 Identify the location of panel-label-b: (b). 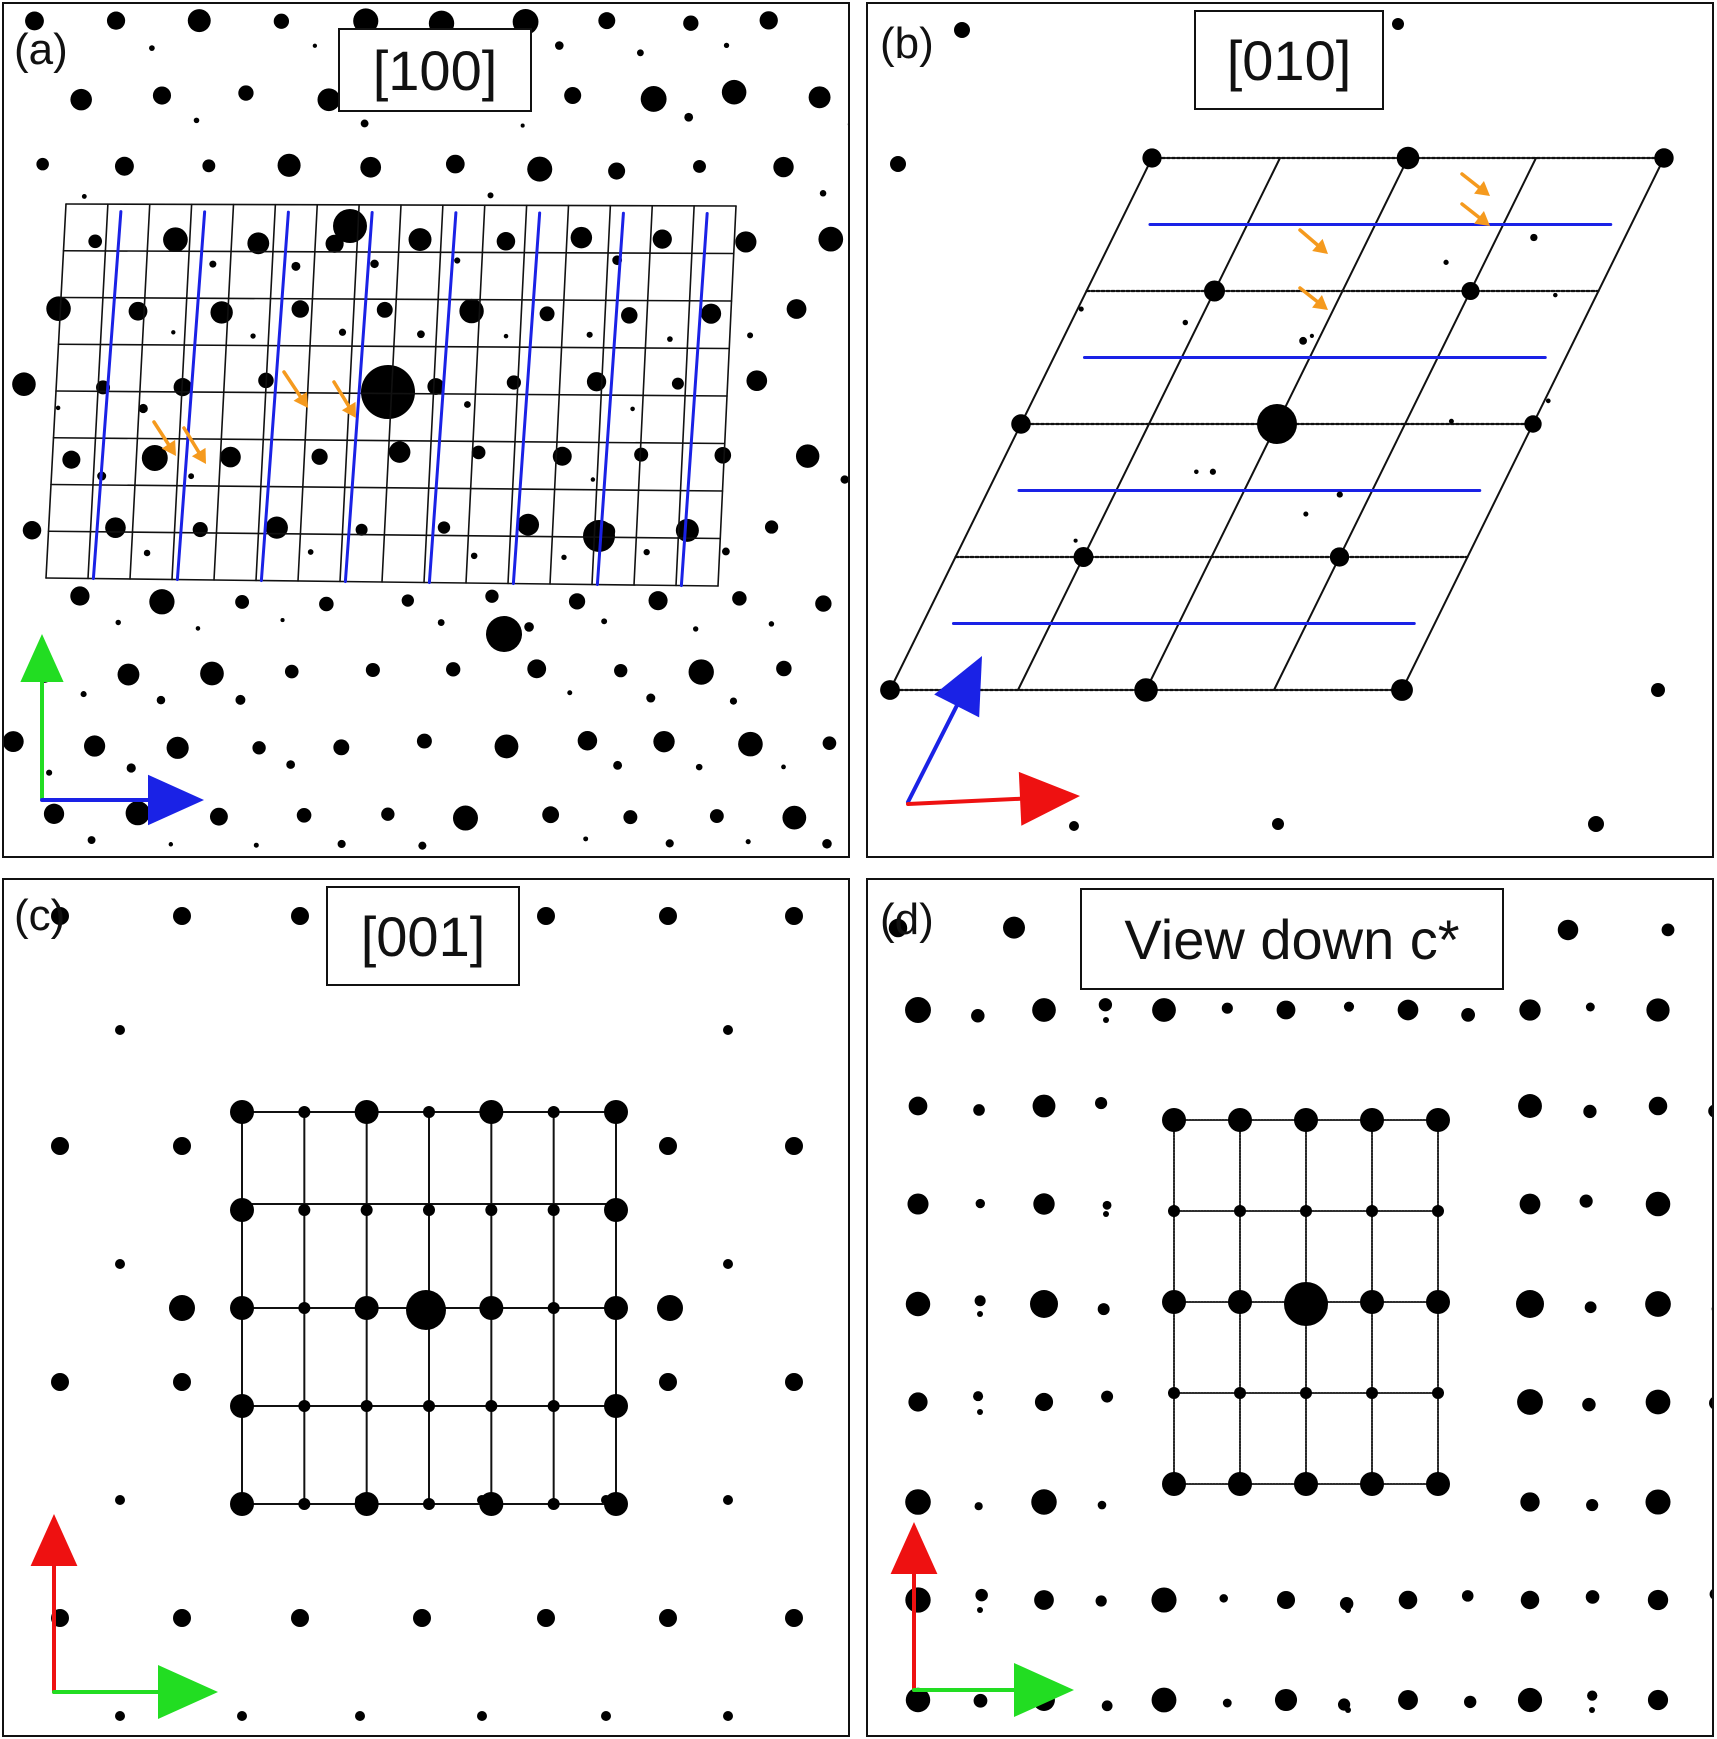
(907, 43).